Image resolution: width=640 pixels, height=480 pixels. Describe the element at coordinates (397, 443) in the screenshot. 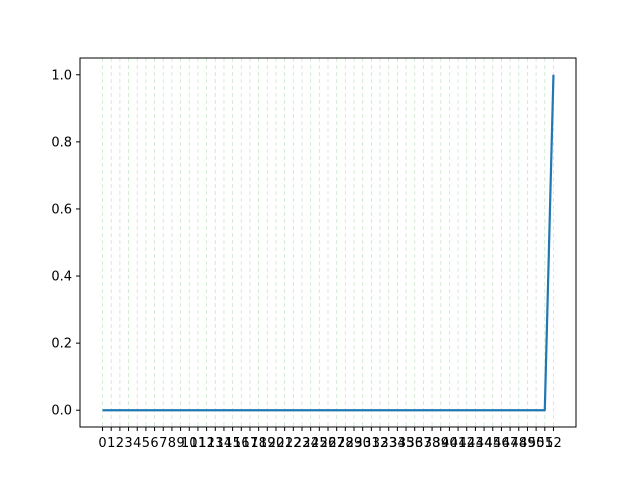

I see `x-tick-label: 34` at that location.